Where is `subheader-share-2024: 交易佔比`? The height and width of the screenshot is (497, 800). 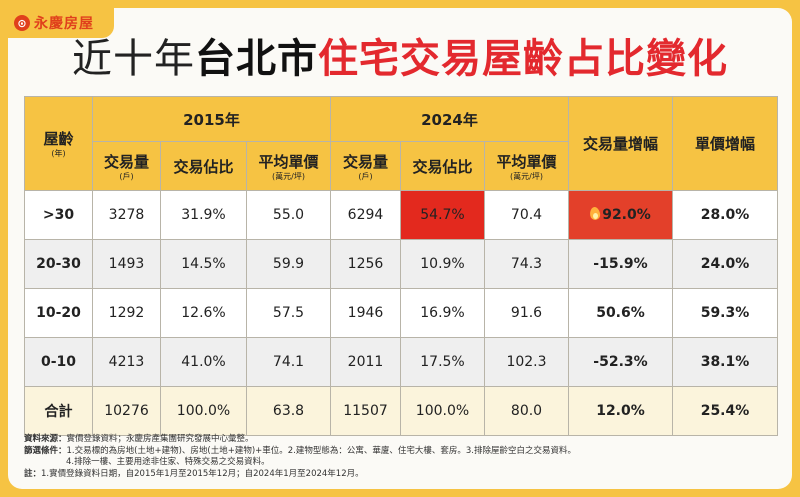 subheader-share-2024: 交易佔比 is located at coordinates (442, 166).